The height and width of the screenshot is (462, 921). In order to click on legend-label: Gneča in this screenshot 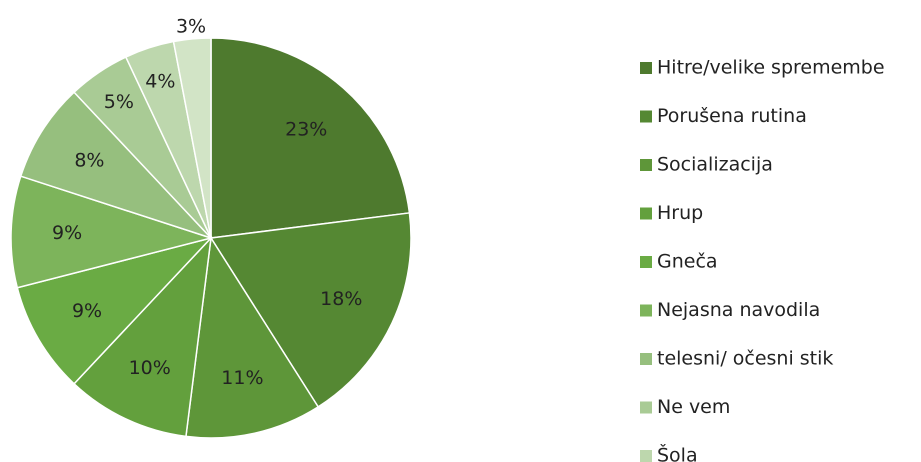, I will do `click(687, 262)`.